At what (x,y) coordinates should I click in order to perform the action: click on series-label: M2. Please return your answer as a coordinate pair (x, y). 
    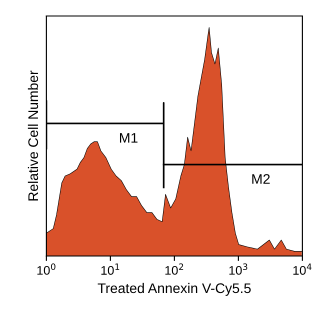
    Looking at the image, I should click on (261, 179).